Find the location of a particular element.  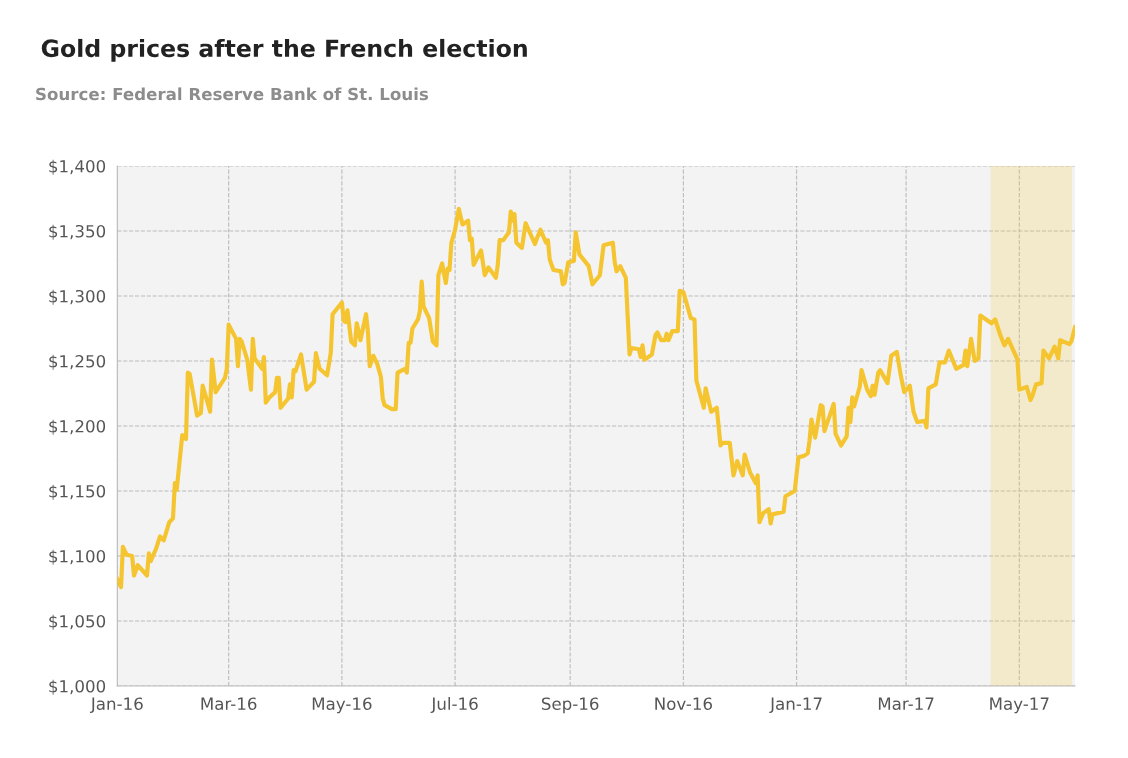

x-tick-label: Jan-17 is located at coordinates (795, 705).